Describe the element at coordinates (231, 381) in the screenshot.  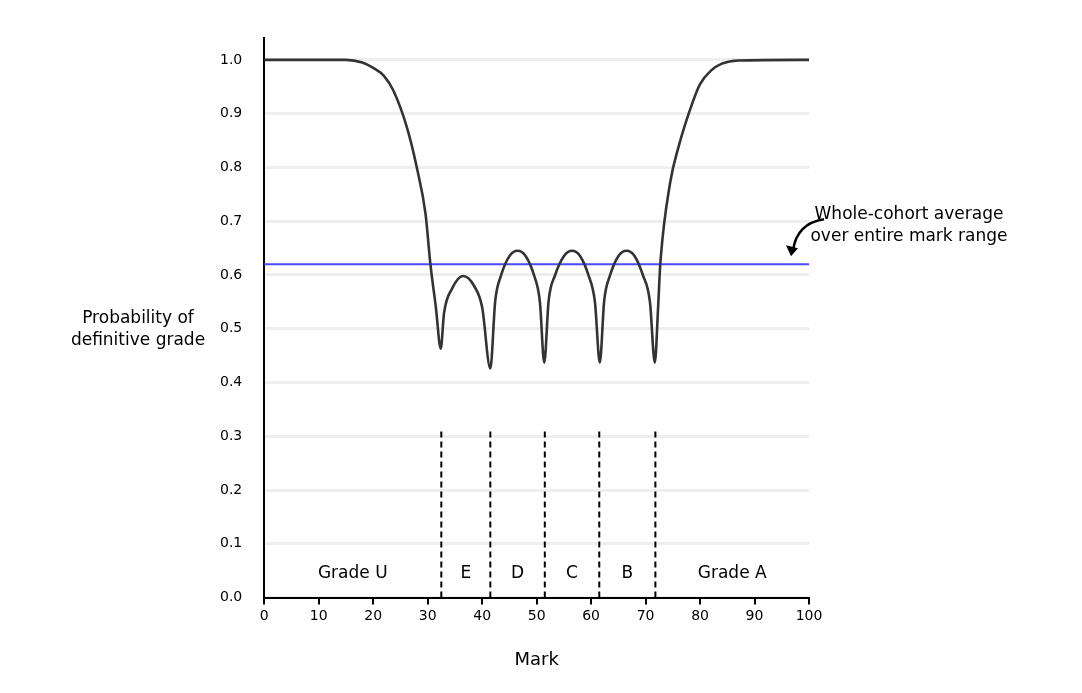
I see `y-tick-label: 0.4` at that location.